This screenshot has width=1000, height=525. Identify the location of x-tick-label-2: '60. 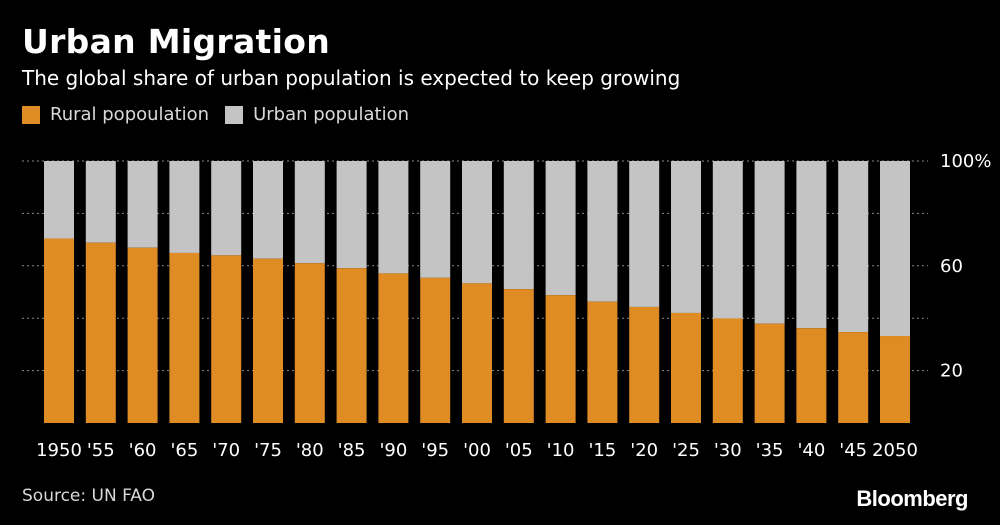
(143, 450).